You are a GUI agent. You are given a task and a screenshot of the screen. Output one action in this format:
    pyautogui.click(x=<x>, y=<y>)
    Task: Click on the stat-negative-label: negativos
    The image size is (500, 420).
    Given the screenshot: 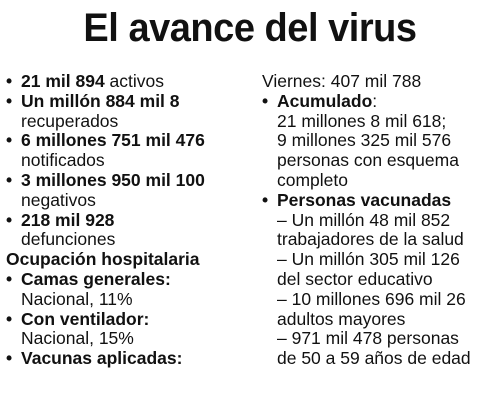 What is the action you would take?
    pyautogui.click(x=58, y=199)
    